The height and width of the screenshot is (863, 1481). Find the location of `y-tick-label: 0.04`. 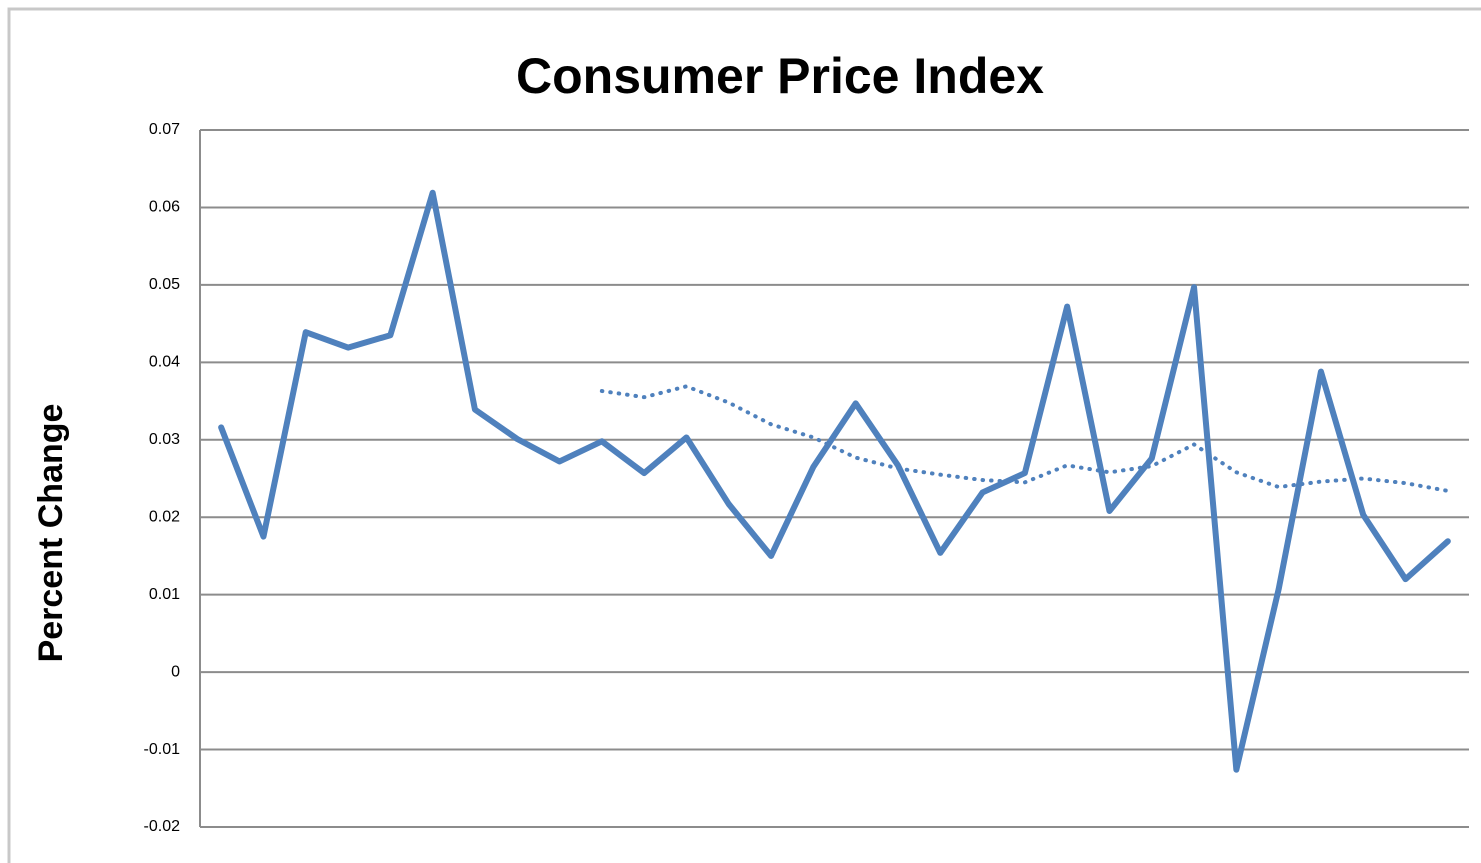

y-tick-label: 0.04 is located at coordinates (164, 362).